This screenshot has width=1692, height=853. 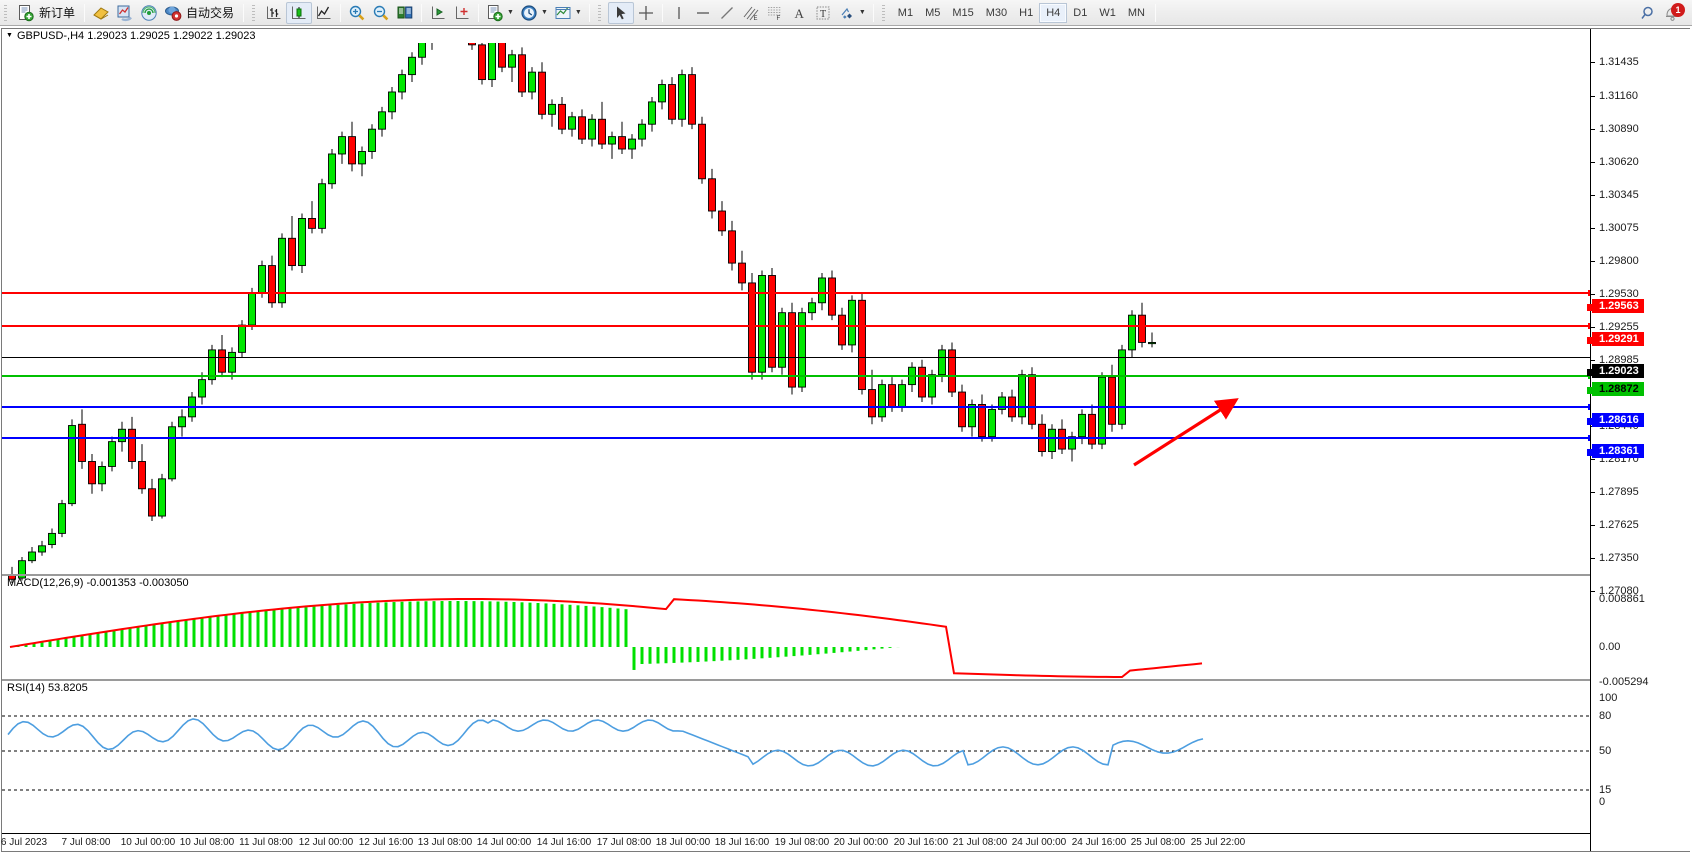 What do you see at coordinates (1615, 195) in the screenshot?
I see `price-tick: 1.30345` at bounding box center [1615, 195].